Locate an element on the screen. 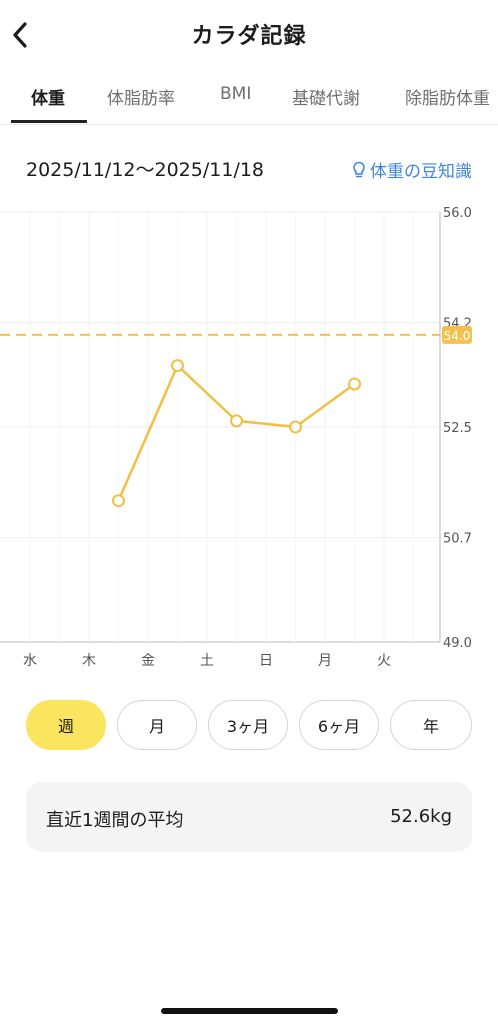  y-tick-label: 50.7 is located at coordinates (457, 539).